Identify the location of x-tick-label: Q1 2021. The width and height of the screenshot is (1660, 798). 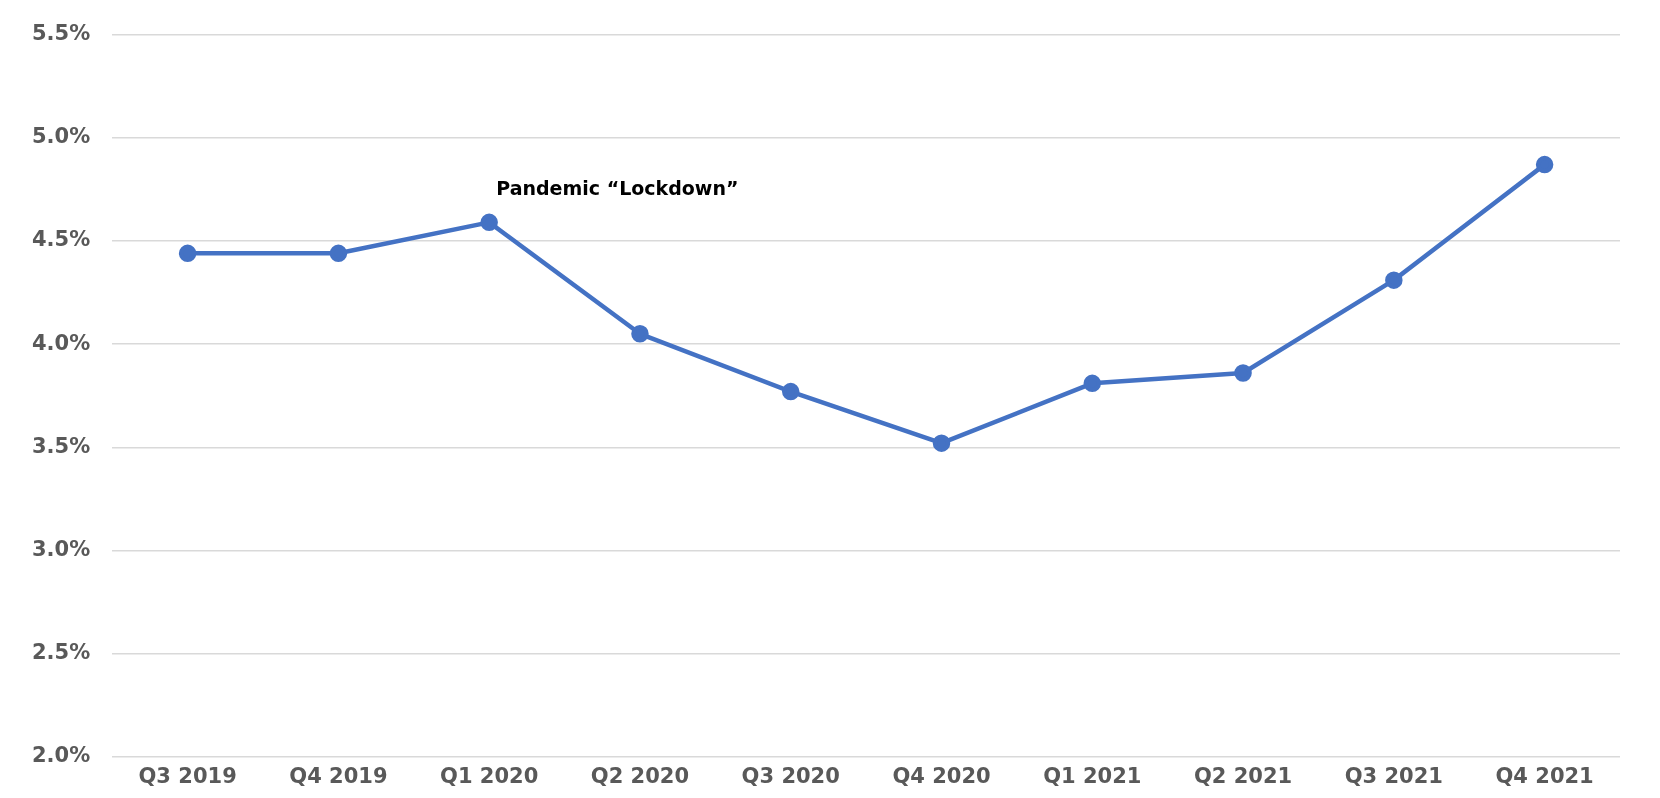
(1092, 775).